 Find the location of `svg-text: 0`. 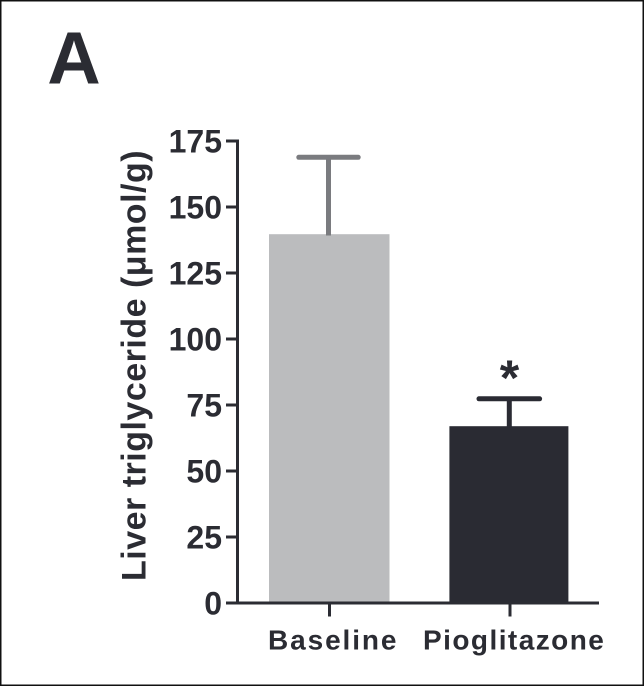

svg-text: 0 is located at coordinates (213, 604).